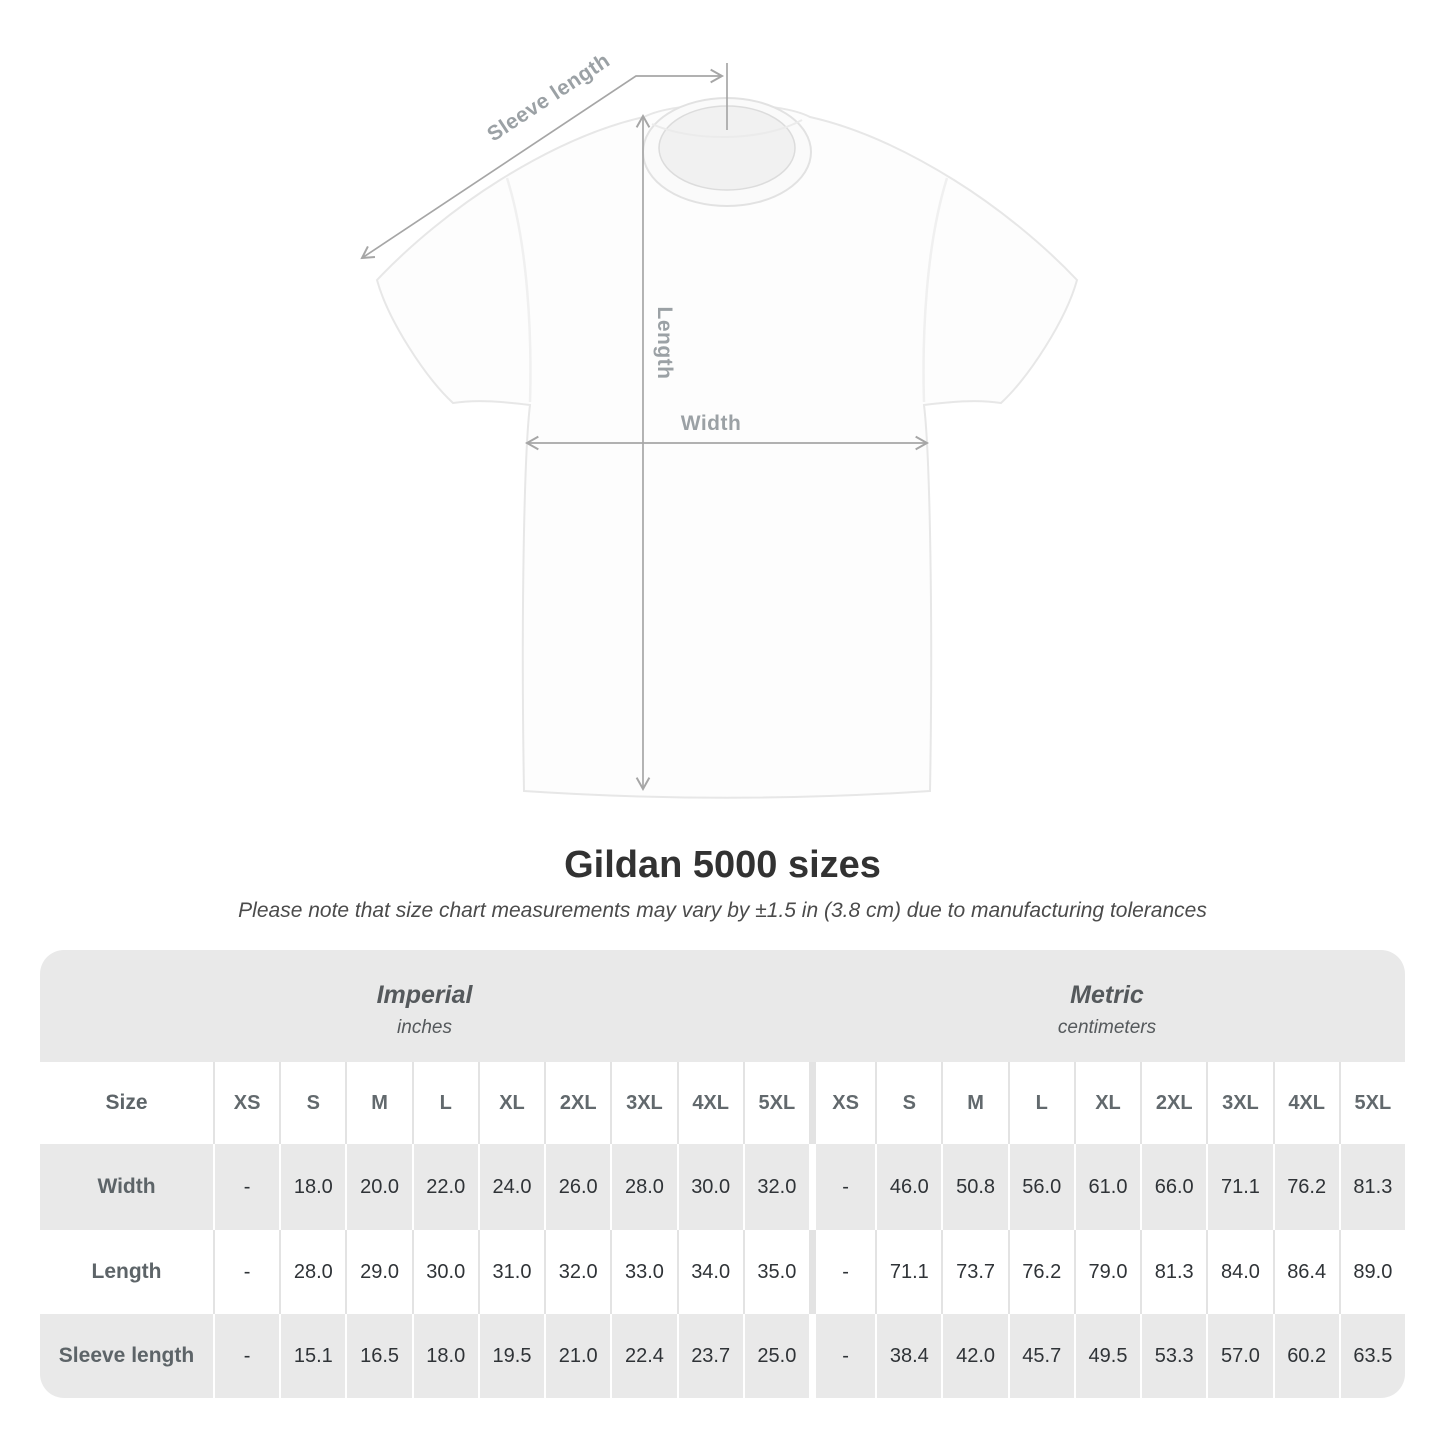  I want to click on value-cell: 63.5, so click(1371, 1356).